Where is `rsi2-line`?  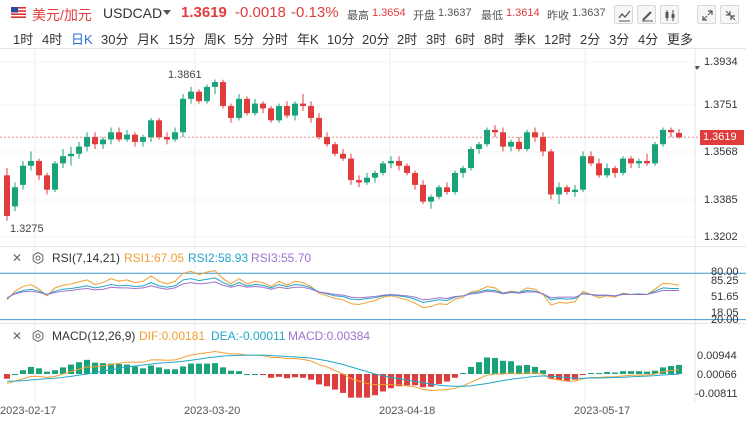
rsi2-line is located at coordinates (342, 290).